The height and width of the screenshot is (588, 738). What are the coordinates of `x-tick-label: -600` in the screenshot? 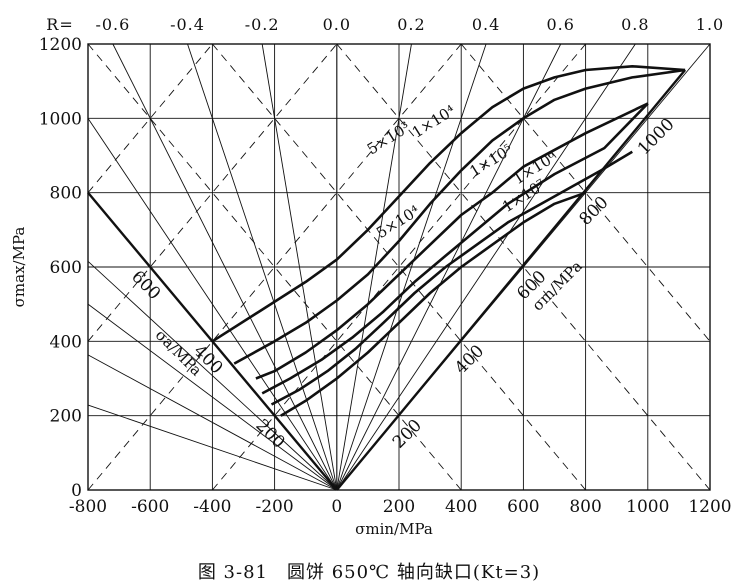 It's located at (150, 507).